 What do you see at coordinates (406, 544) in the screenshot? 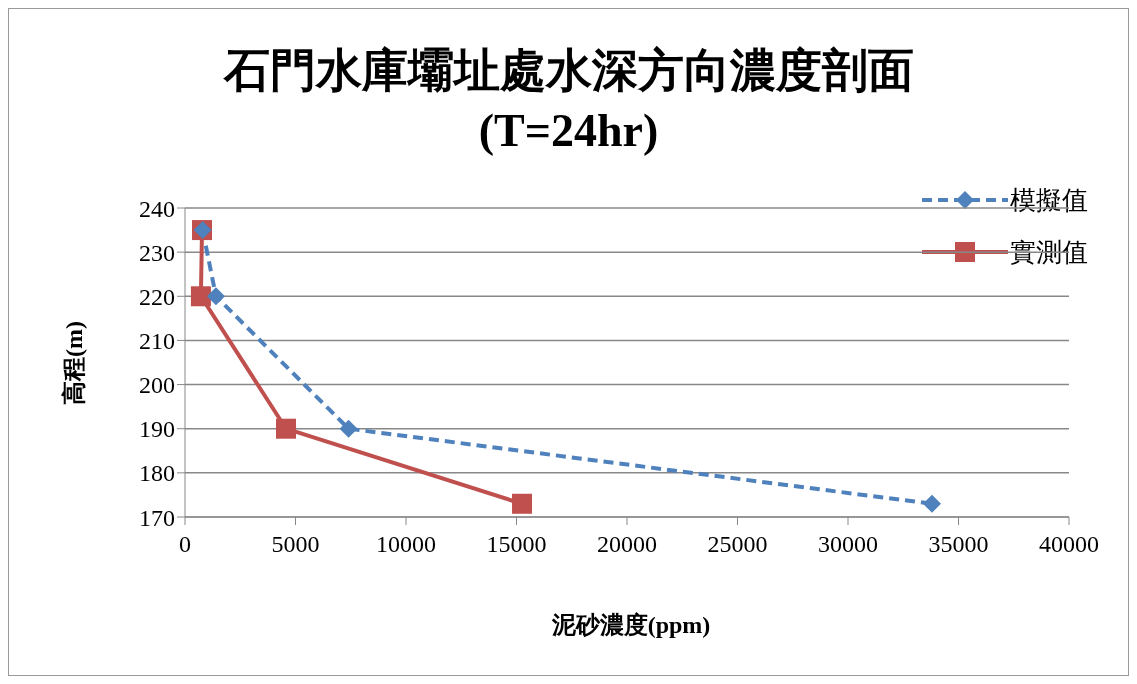
I see `x-tick-label: 10000` at bounding box center [406, 544].